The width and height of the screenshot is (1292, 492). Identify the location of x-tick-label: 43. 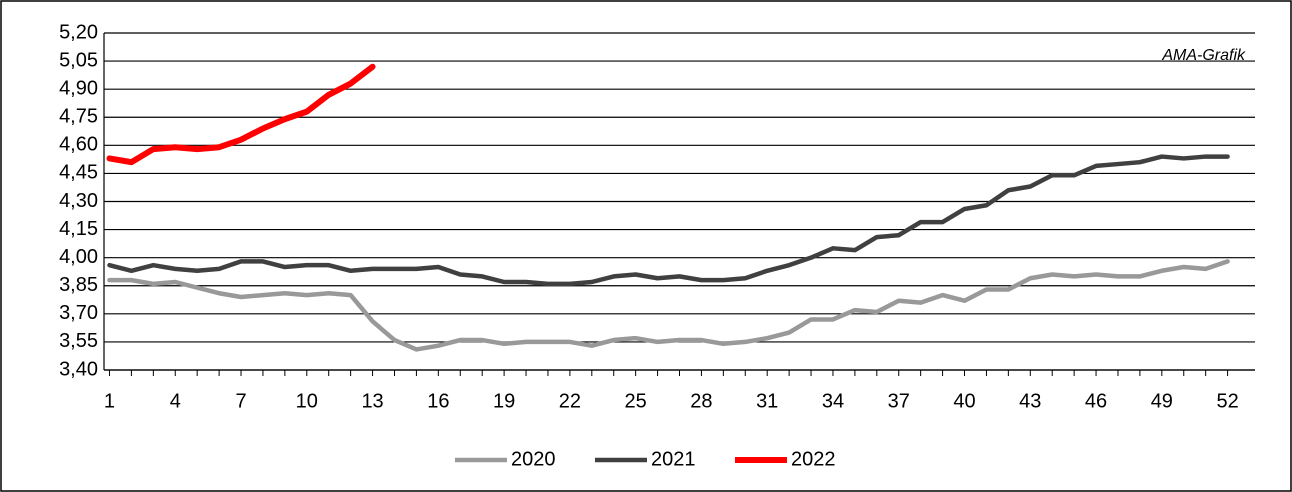
(1030, 401).